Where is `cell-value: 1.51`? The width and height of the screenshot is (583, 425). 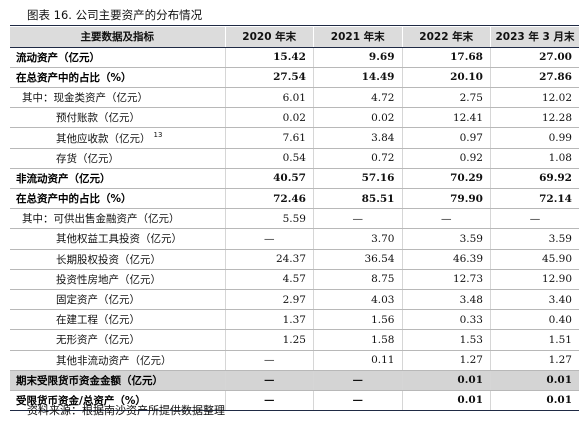
cell-value: 1.51 is located at coordinates (534, 340).